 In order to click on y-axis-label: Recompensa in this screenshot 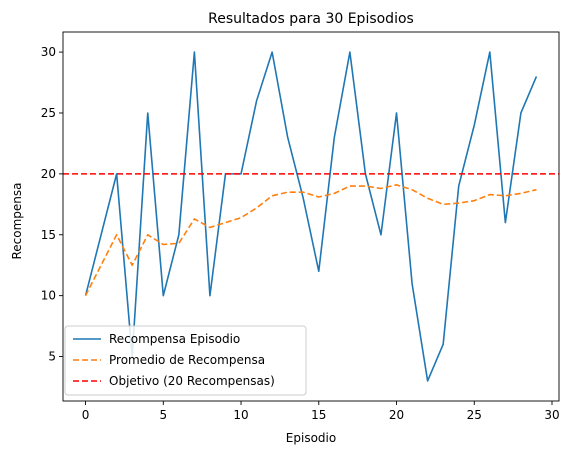, I will do `click(17, 220)`.